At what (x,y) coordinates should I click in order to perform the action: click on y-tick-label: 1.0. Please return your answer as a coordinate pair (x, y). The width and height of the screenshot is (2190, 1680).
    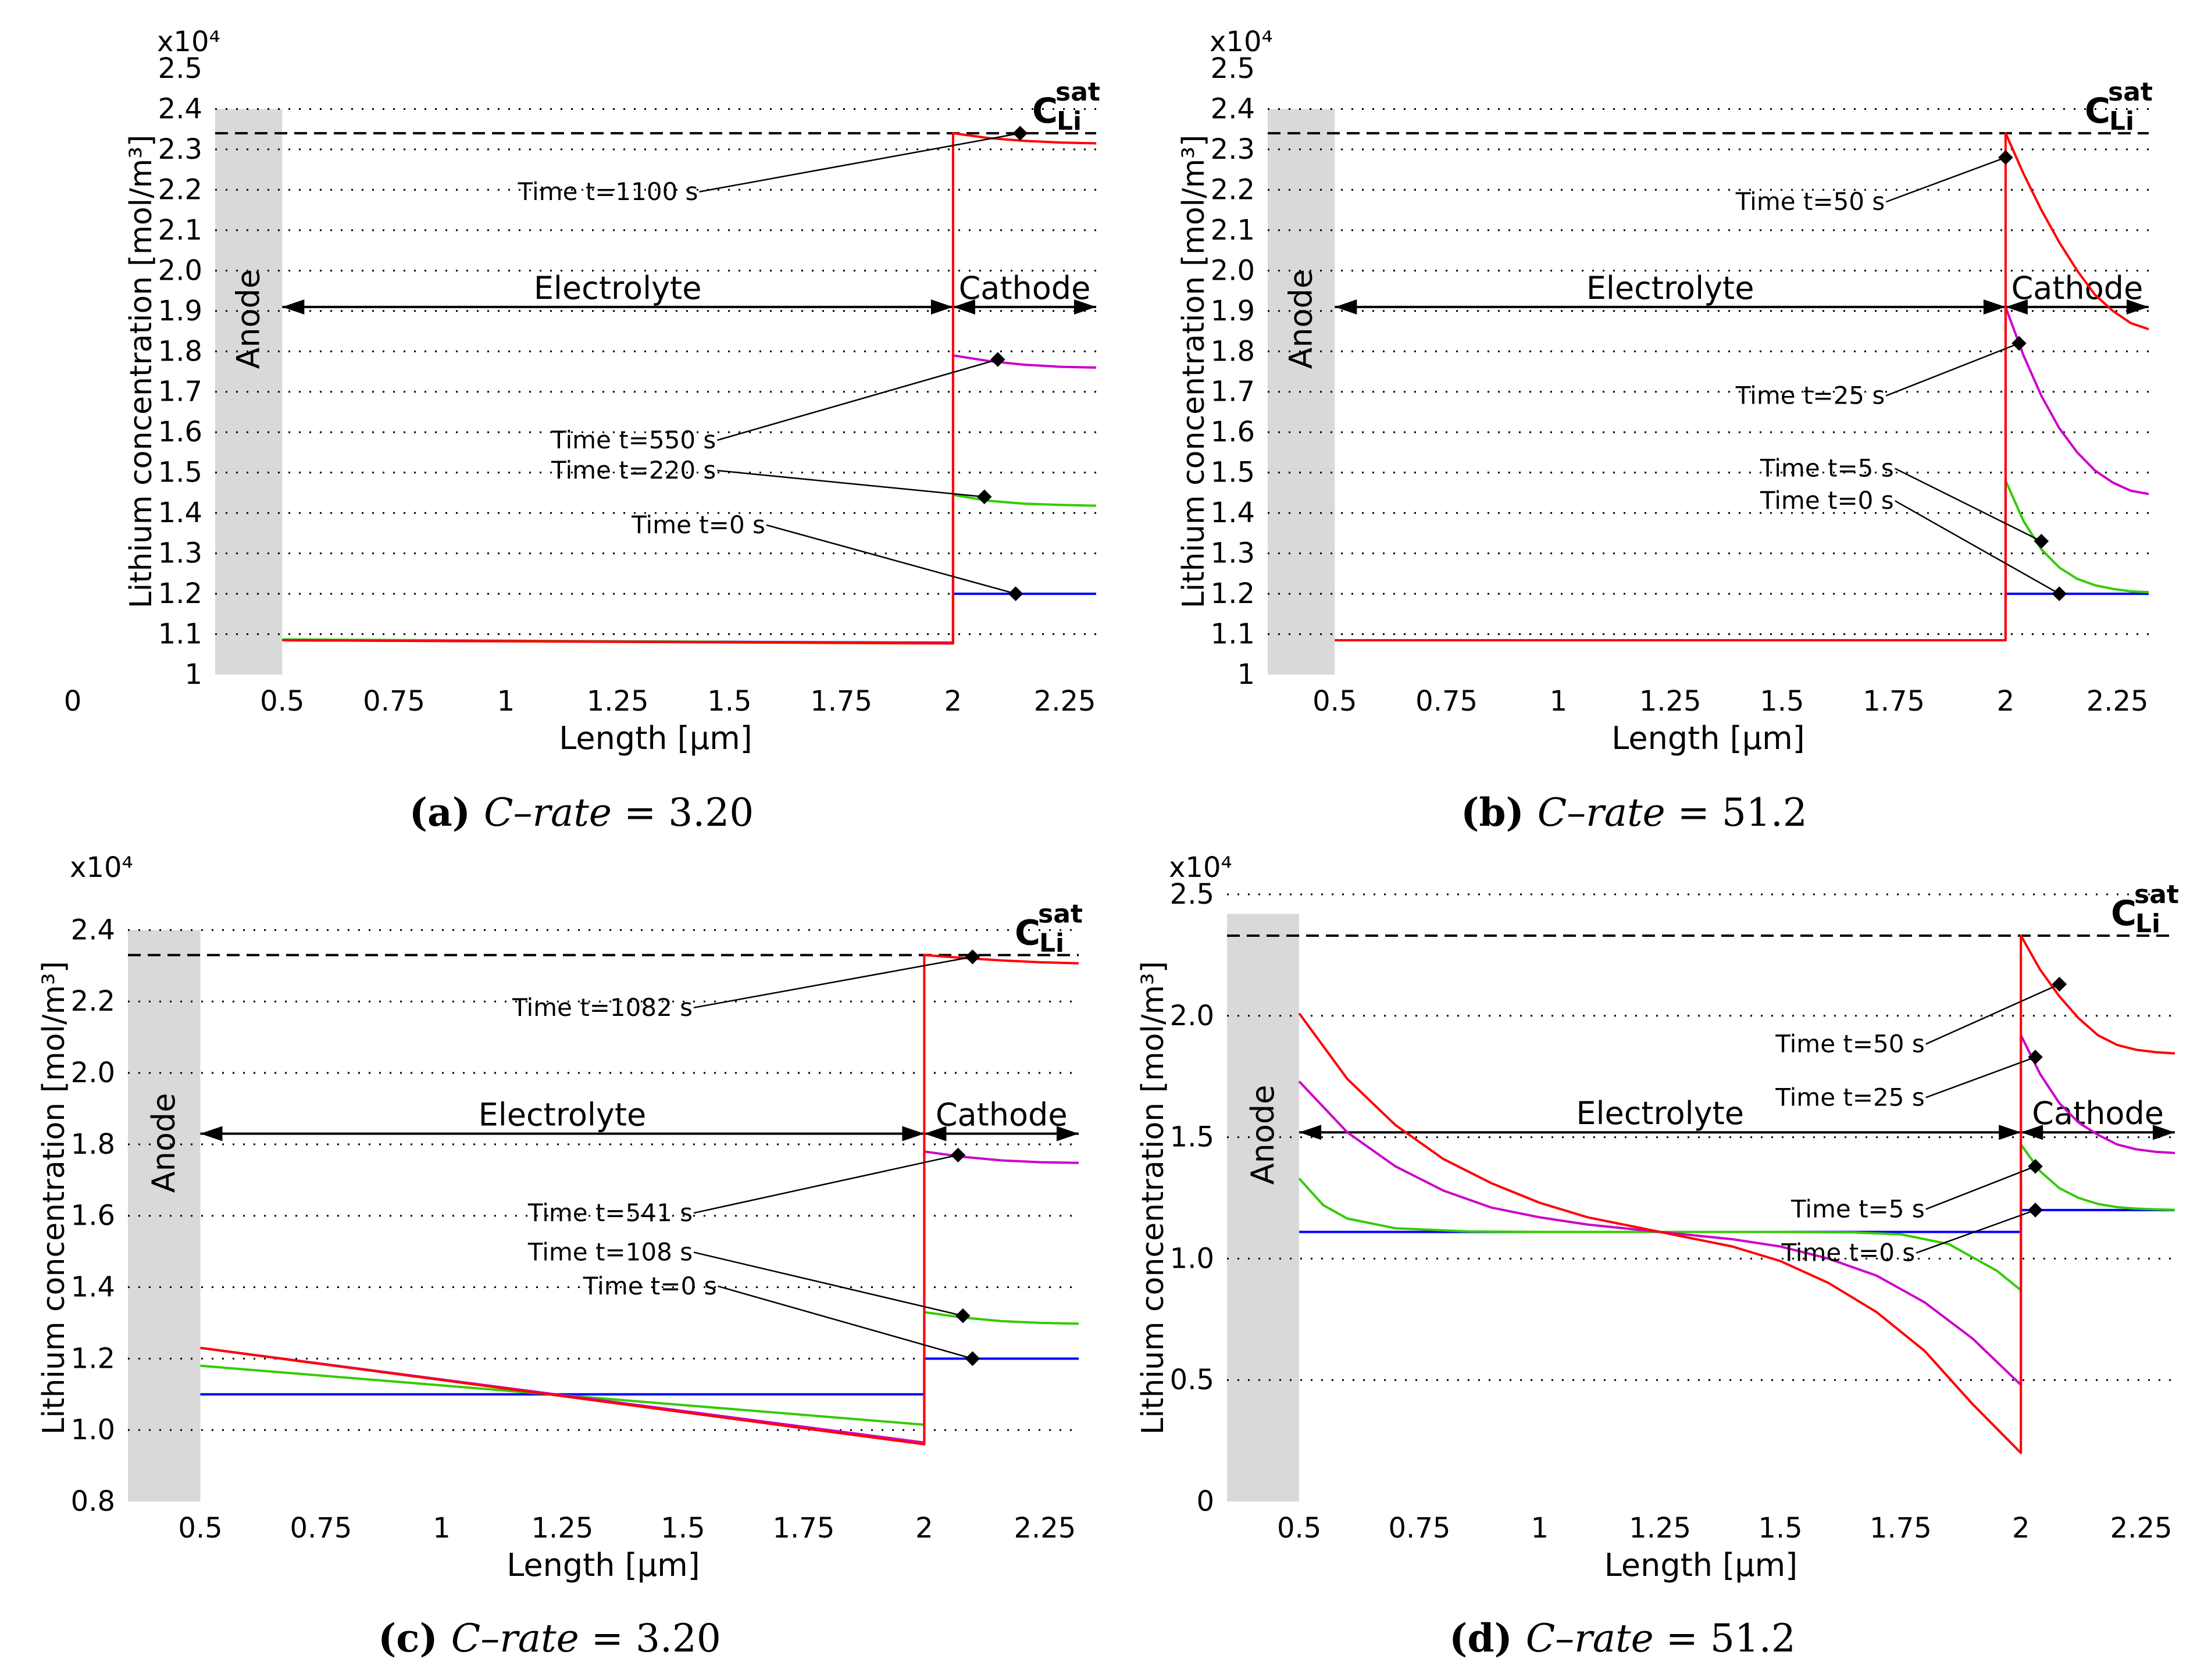
    Looking at the image, I should click on (1192, 1259).